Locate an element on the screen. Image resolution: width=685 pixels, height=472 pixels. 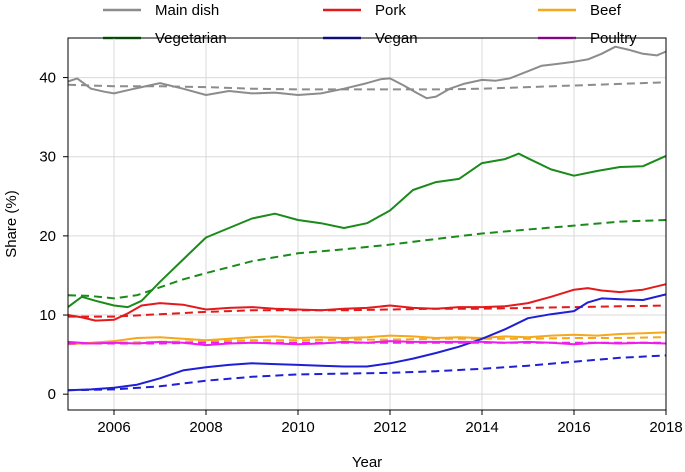
y-tick-label: 20 is located at coordinates (47, 236).